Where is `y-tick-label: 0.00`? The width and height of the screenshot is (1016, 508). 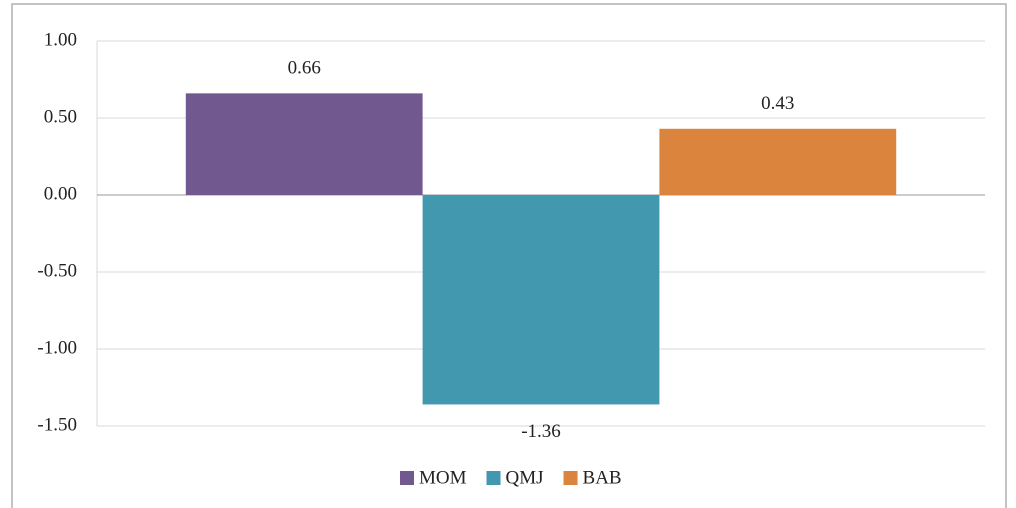 y-tick-label: 0.00 is located at coordinates (60, 193).